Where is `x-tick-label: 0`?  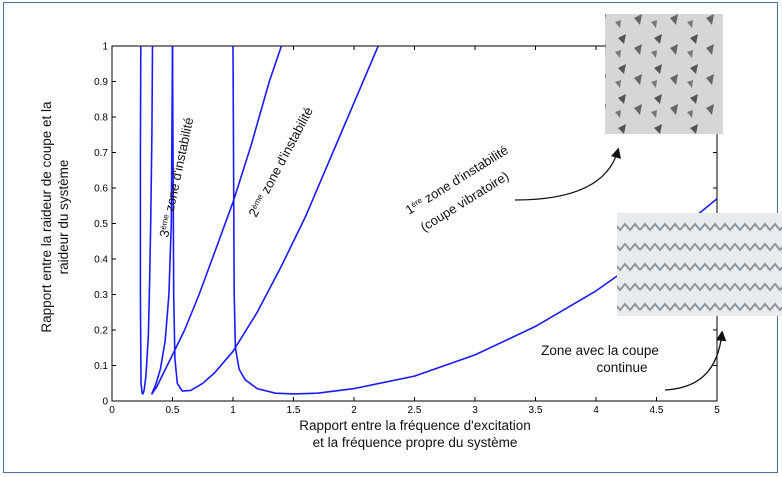
x-tick-label: 0 is located at coordinates (112, 410).